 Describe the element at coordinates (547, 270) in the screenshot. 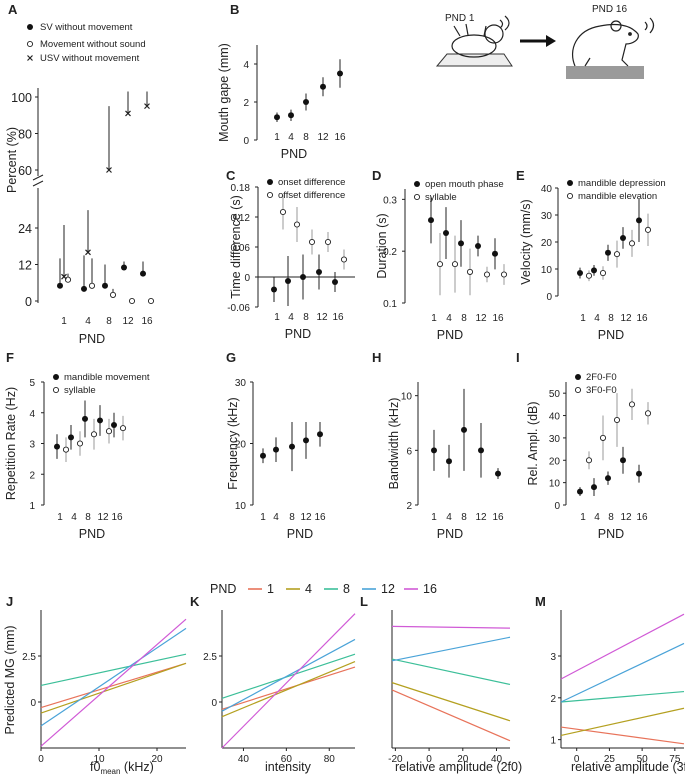

I see `y-tick-label-E: 10` at that location.